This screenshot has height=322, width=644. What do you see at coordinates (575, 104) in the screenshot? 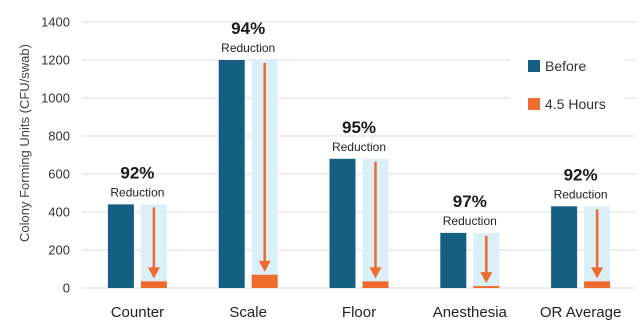
I see `legend-label: 4.5 Hours` at bounding box center [575, 104].